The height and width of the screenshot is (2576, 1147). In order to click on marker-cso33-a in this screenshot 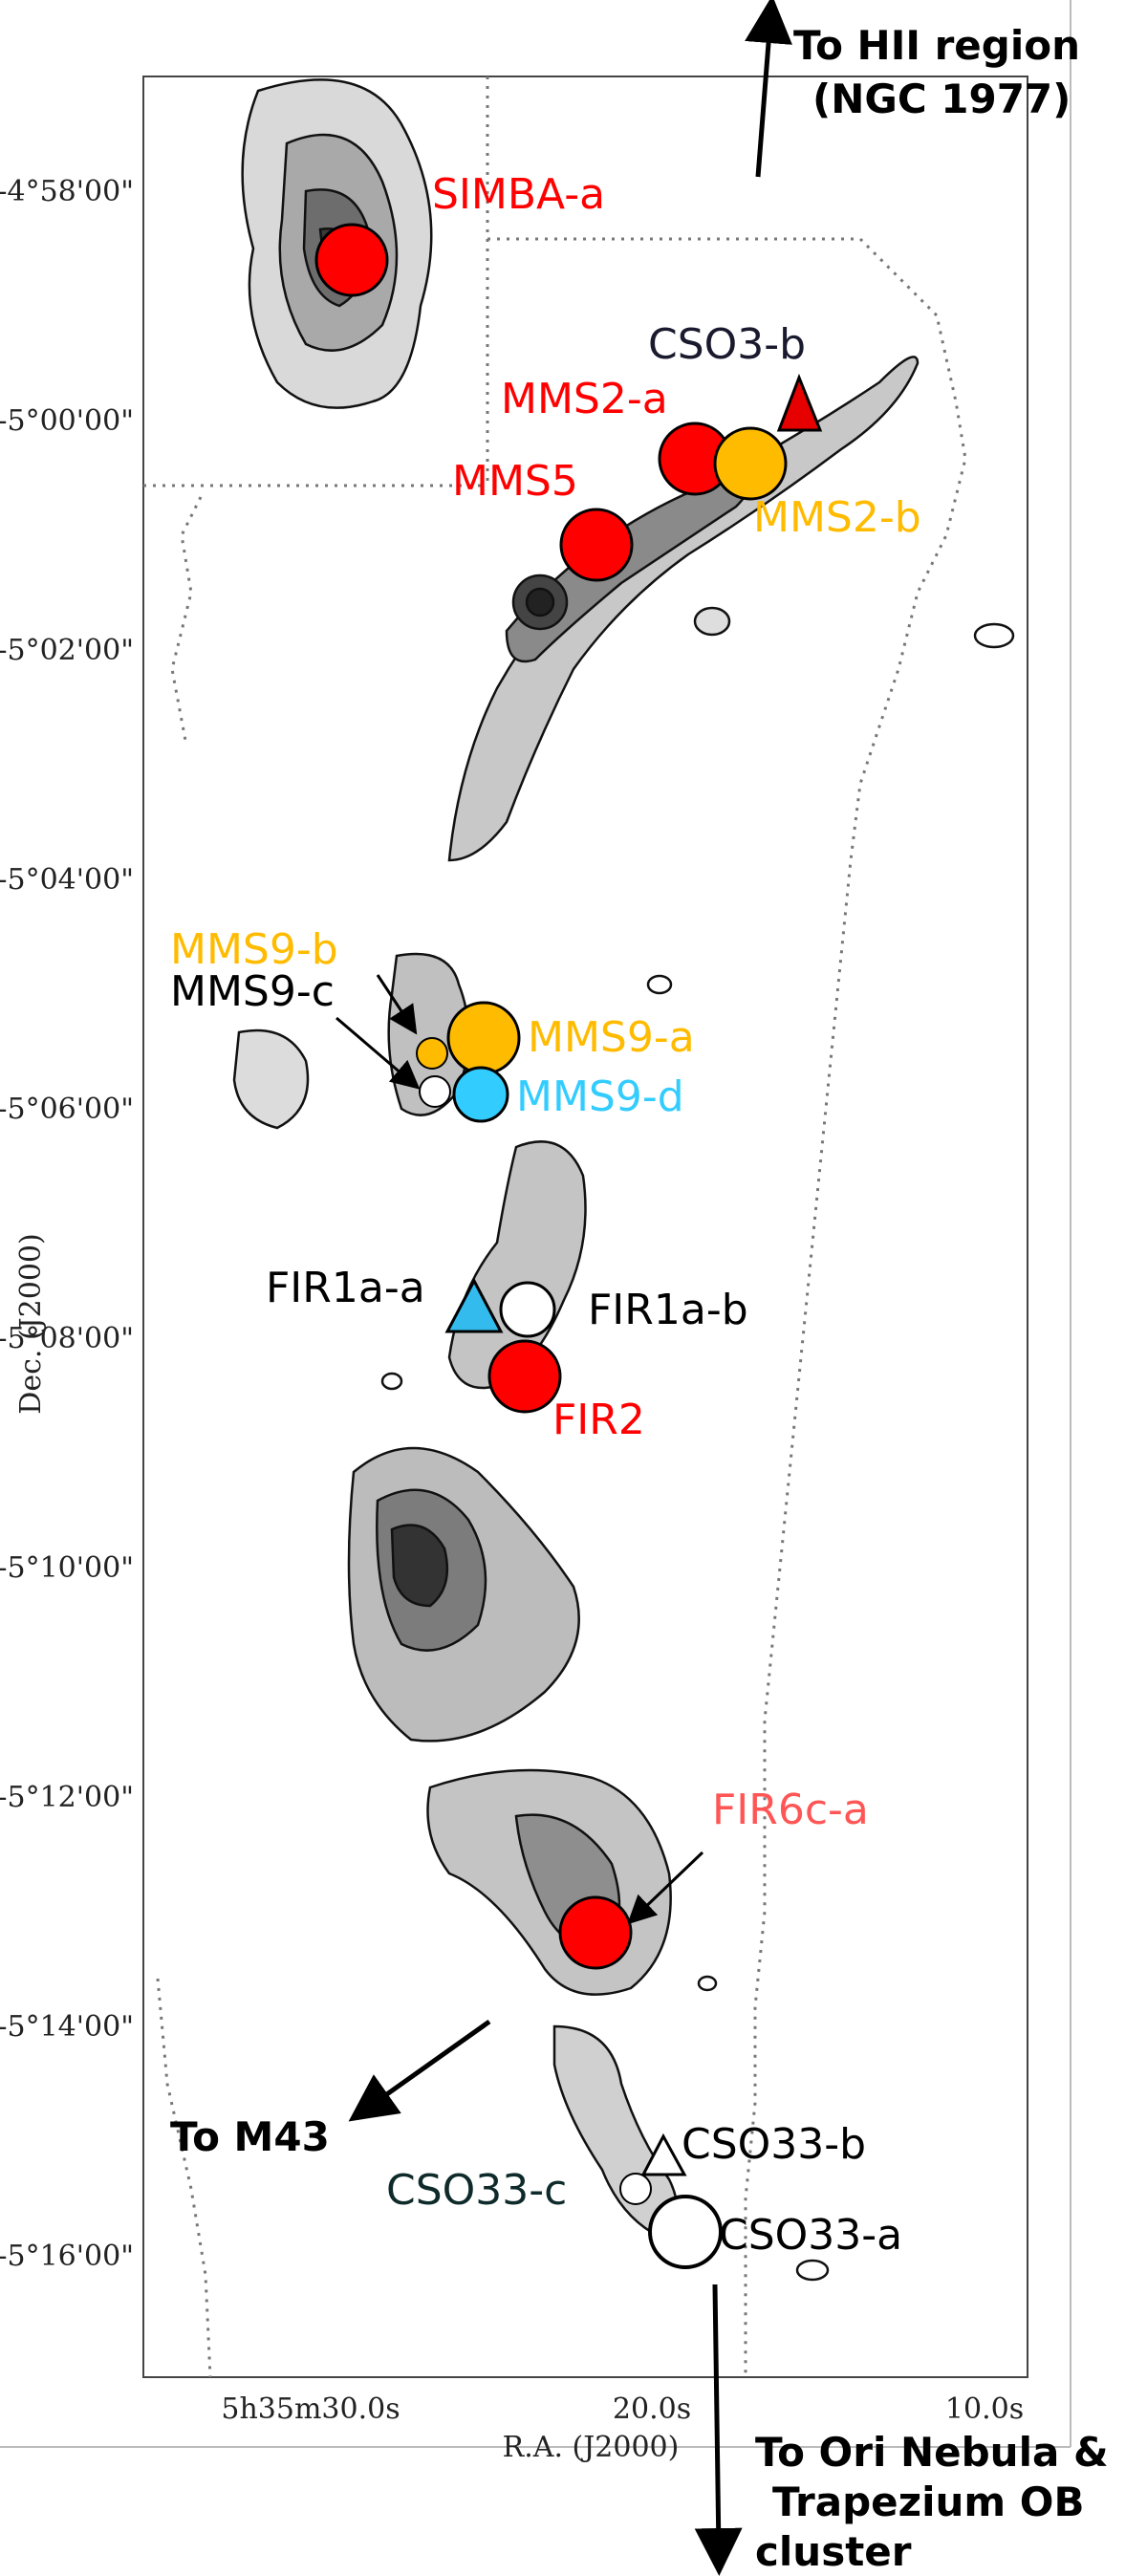, I will do `click(685, 2232)`.